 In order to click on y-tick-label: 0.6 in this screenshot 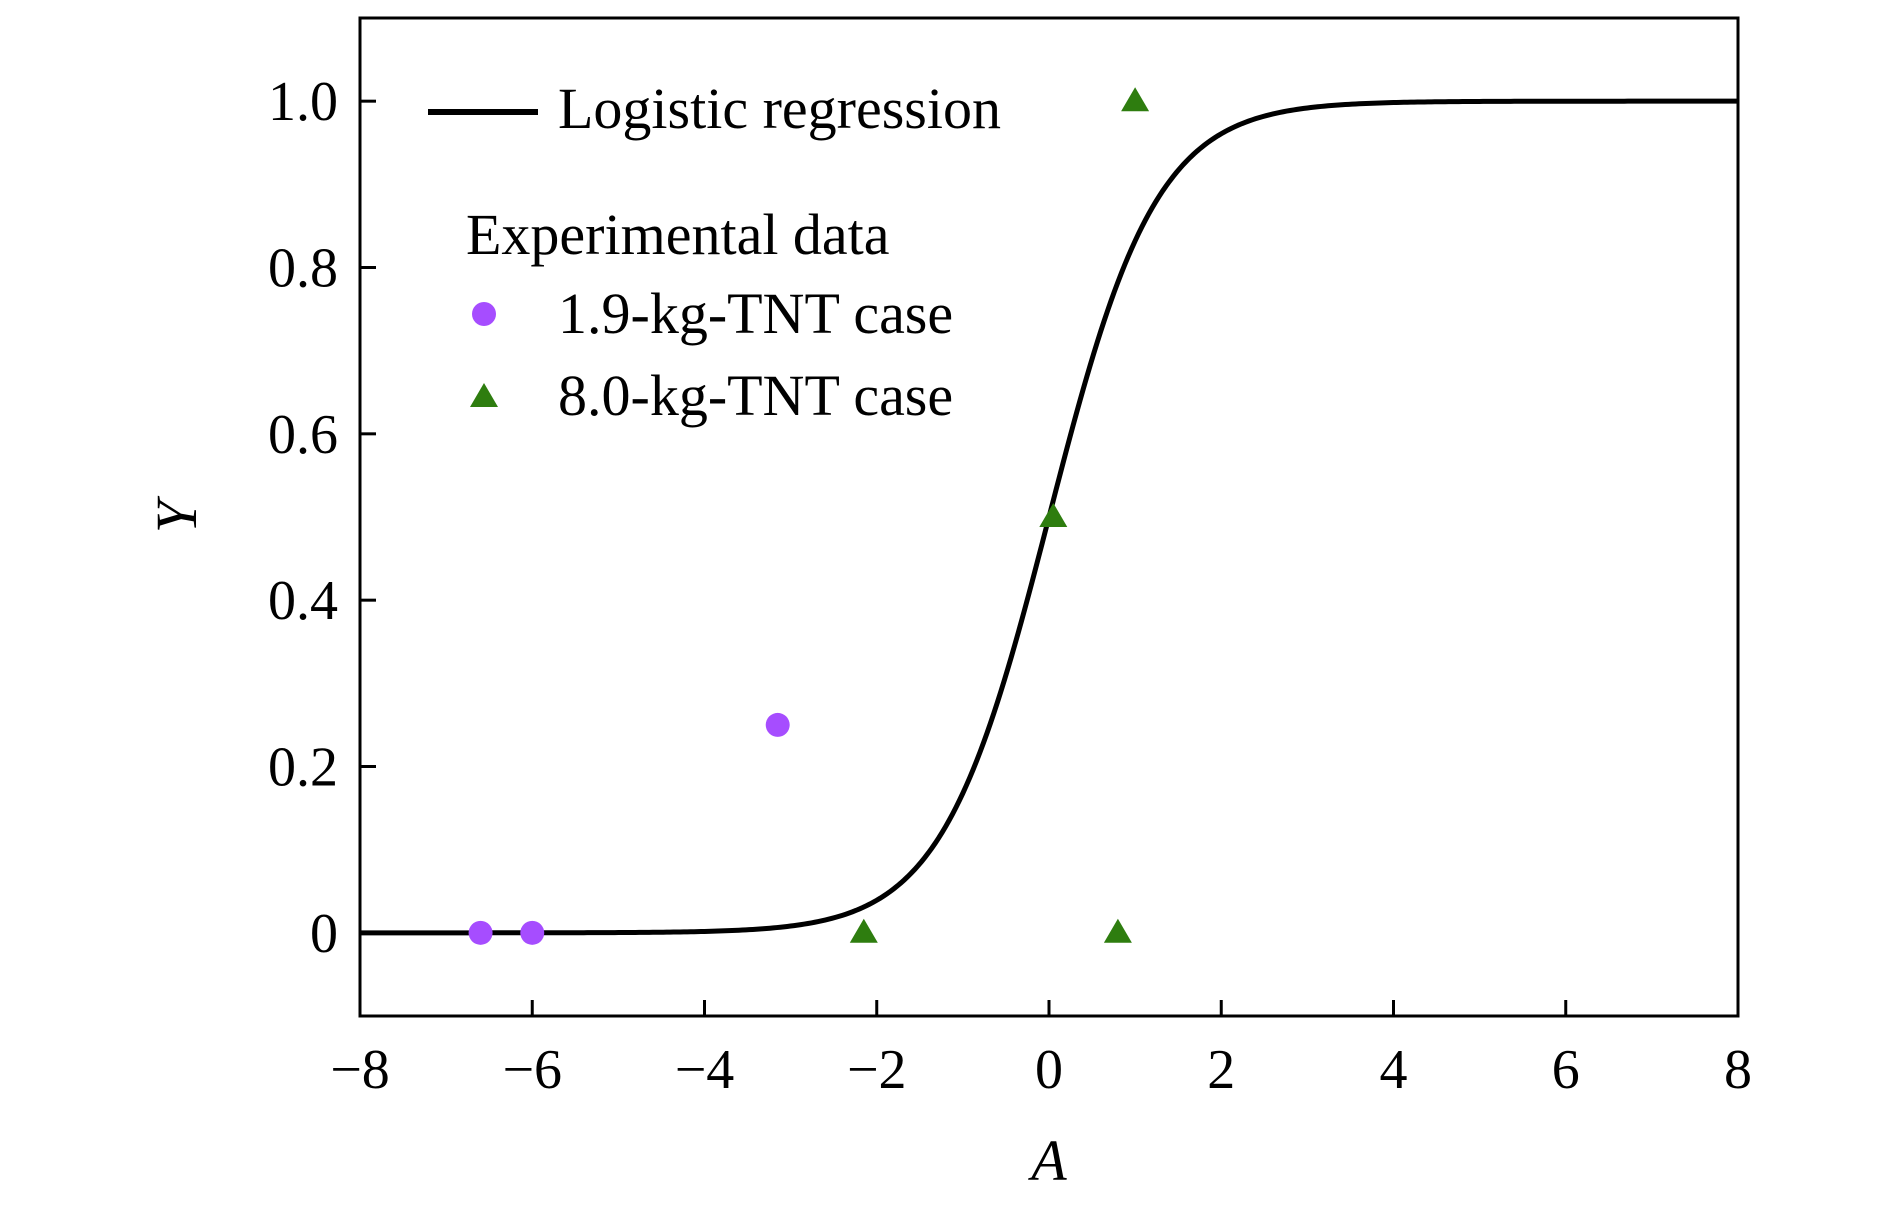, I will do `click(303, 435)`.